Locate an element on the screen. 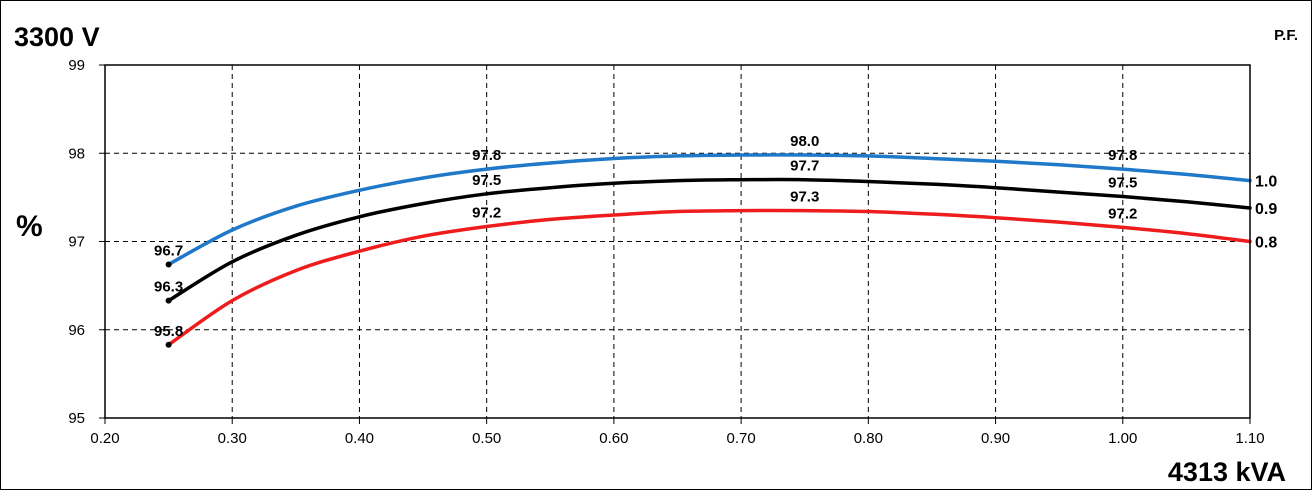  x-tick-label: 0.80 is located at coordinates (868, 438).